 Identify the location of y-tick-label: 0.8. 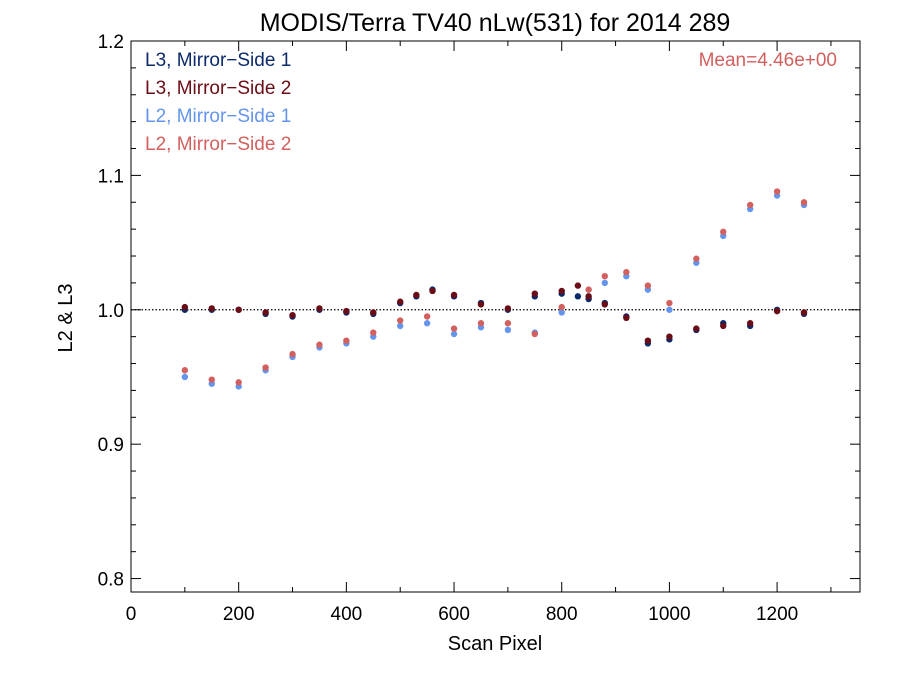
(111, 580).